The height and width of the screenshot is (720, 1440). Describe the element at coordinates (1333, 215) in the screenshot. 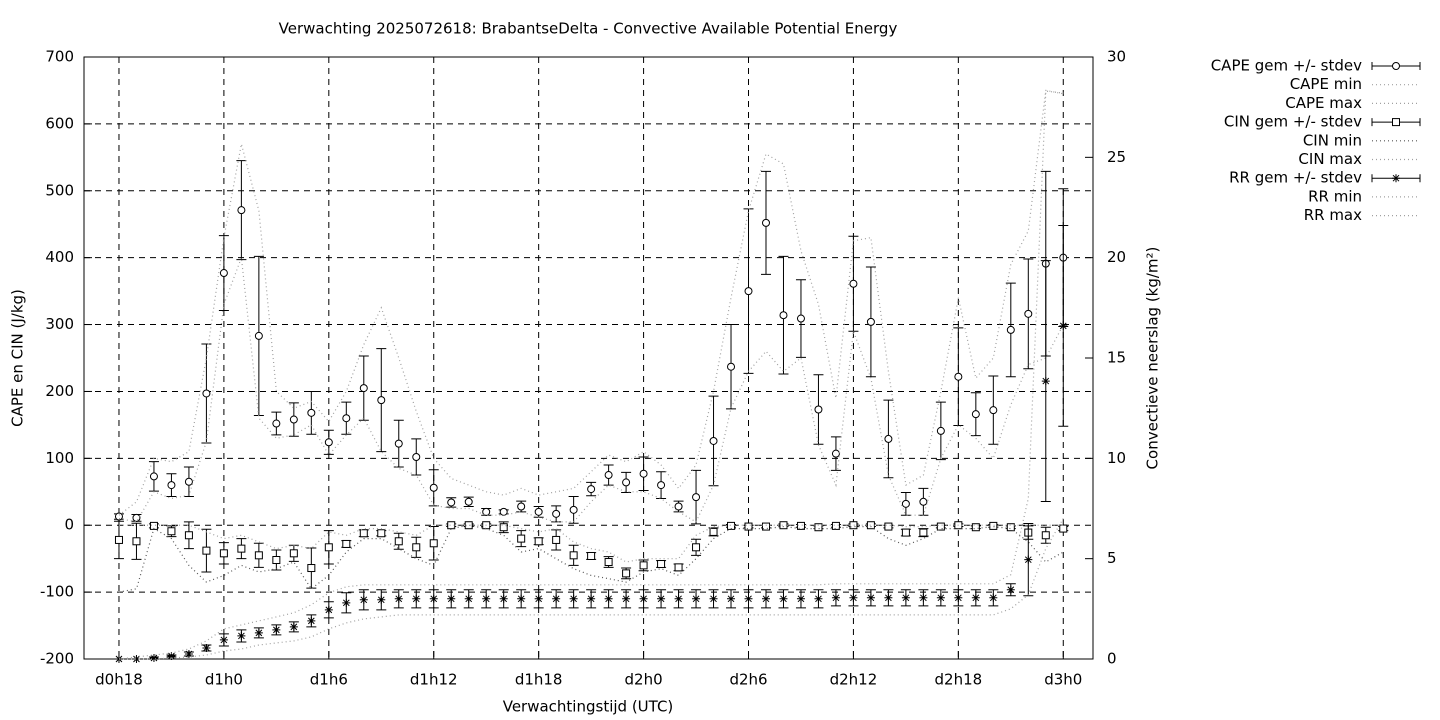

I see `legend-label: RR max` at that location.